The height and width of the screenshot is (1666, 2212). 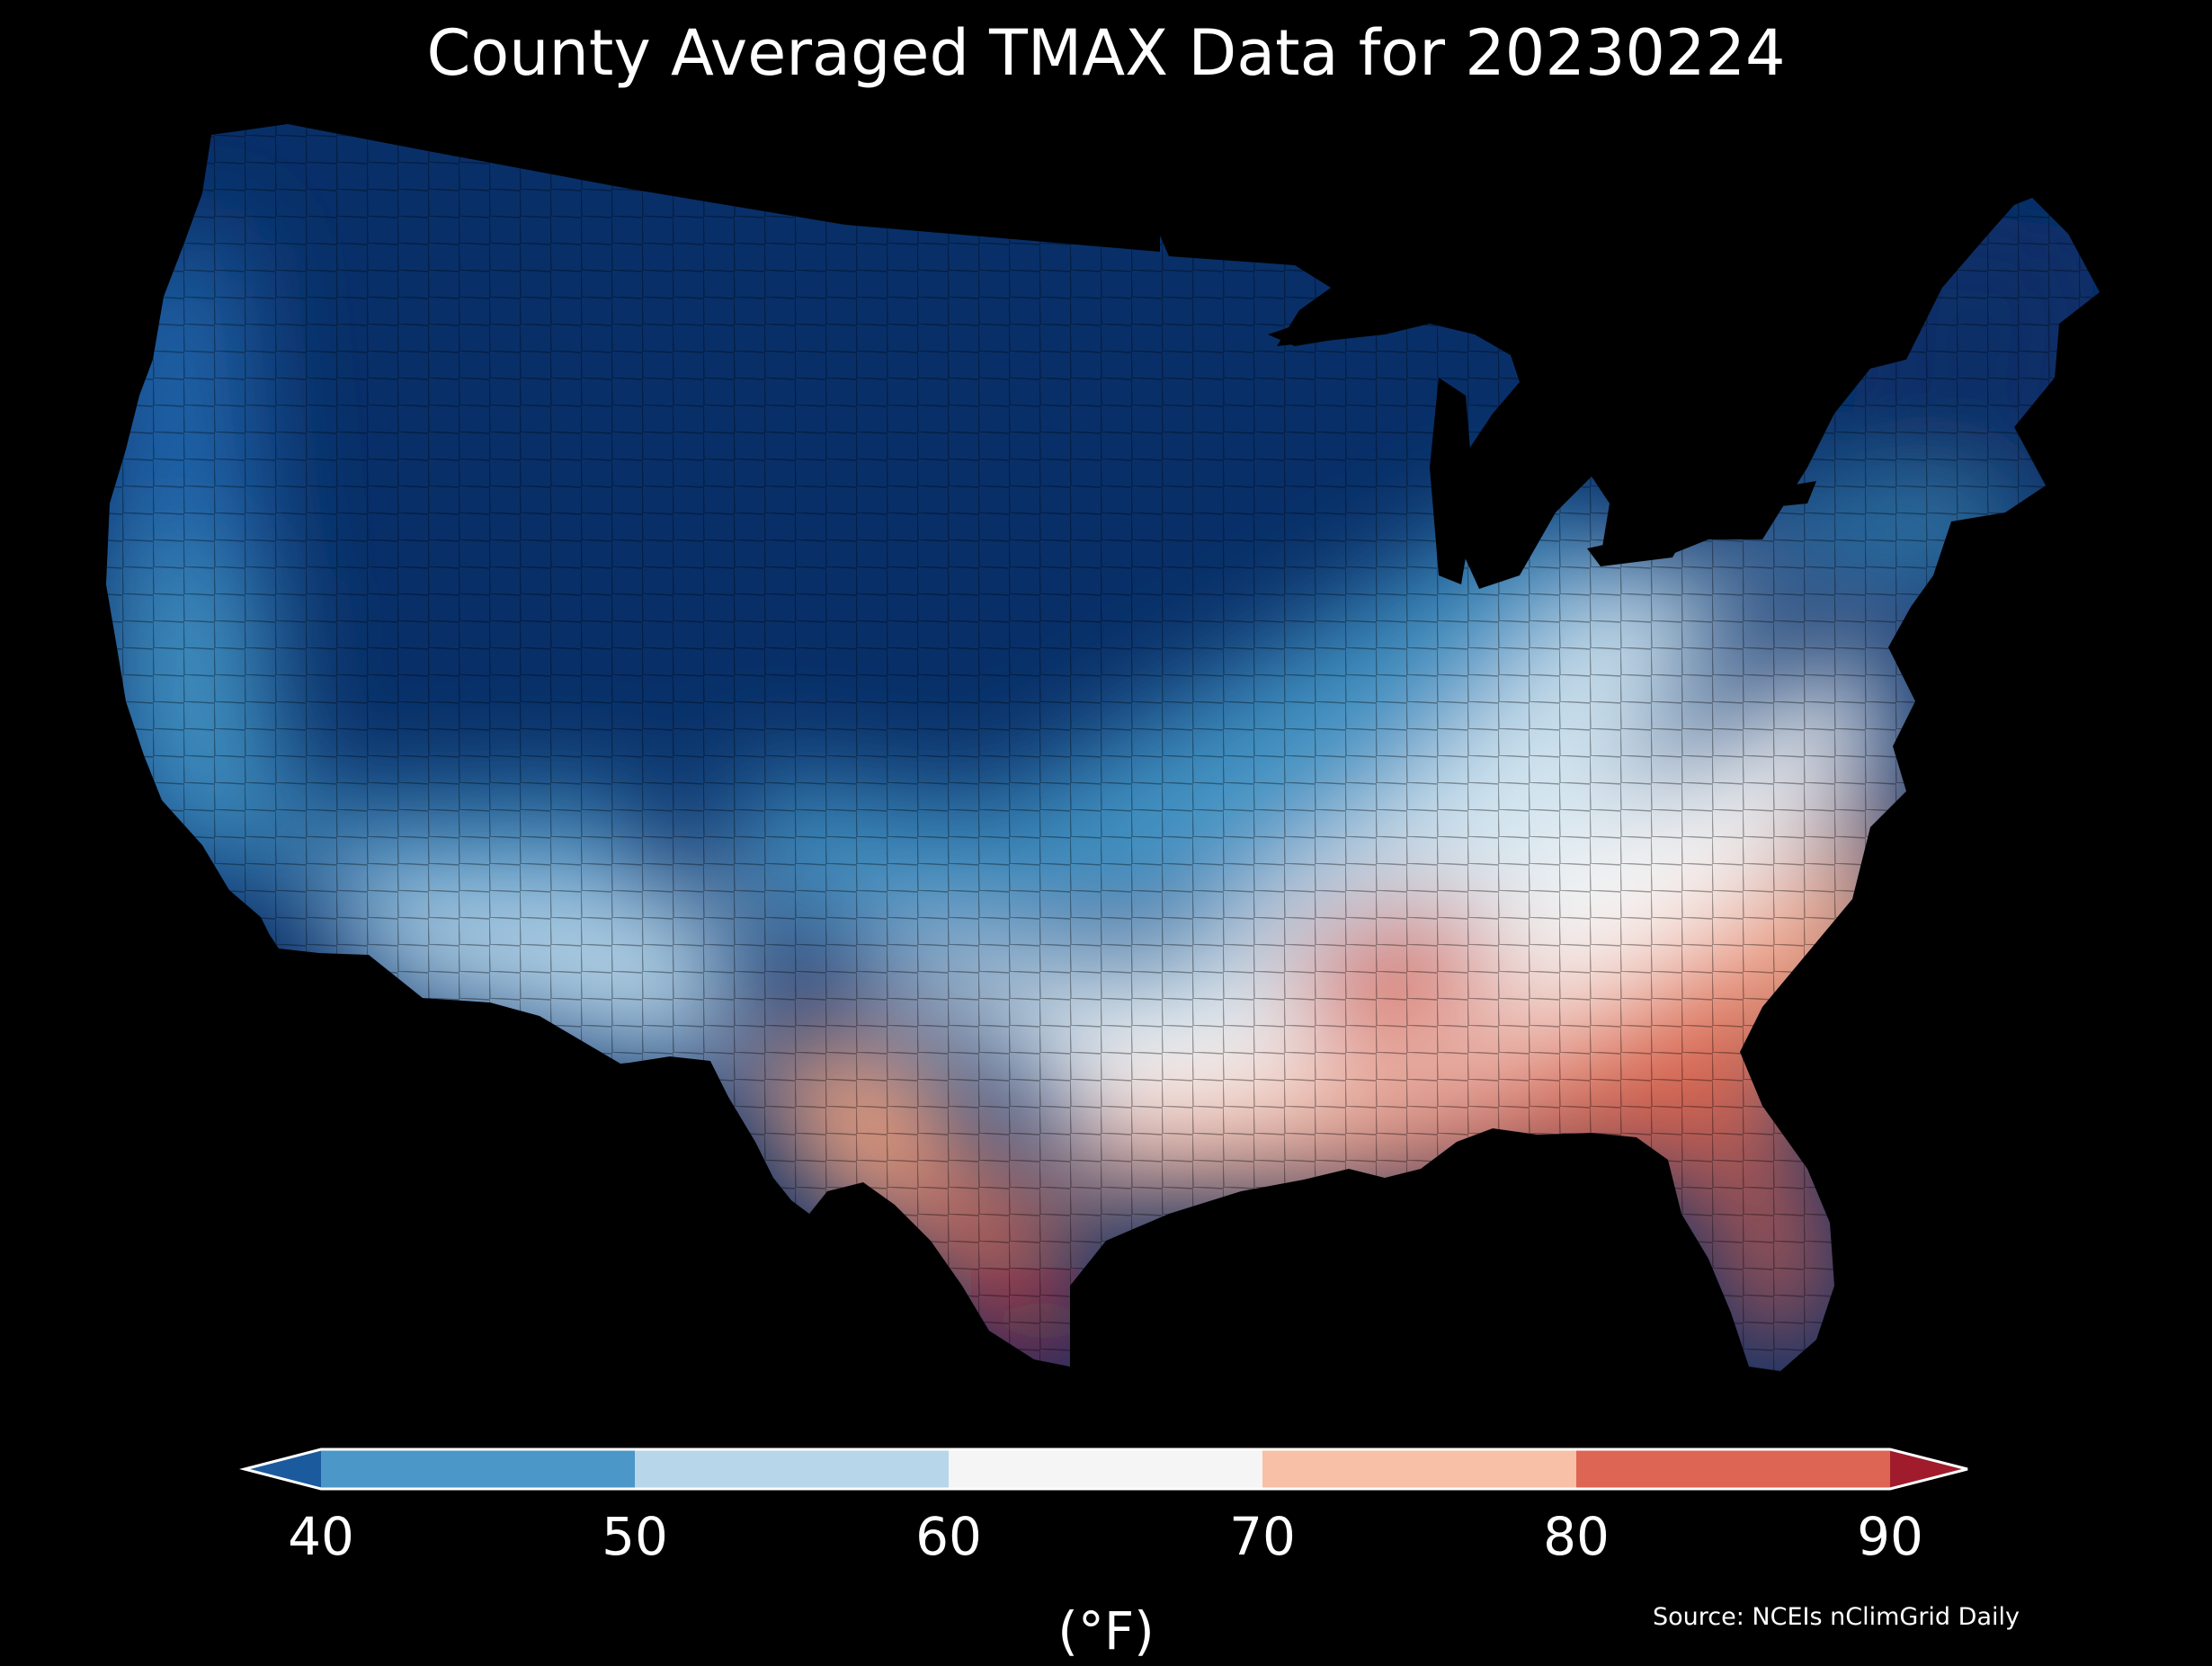 I want to click on map-title: County Averaged TMAX Data for 20230224, so click(x=1106, y=53).